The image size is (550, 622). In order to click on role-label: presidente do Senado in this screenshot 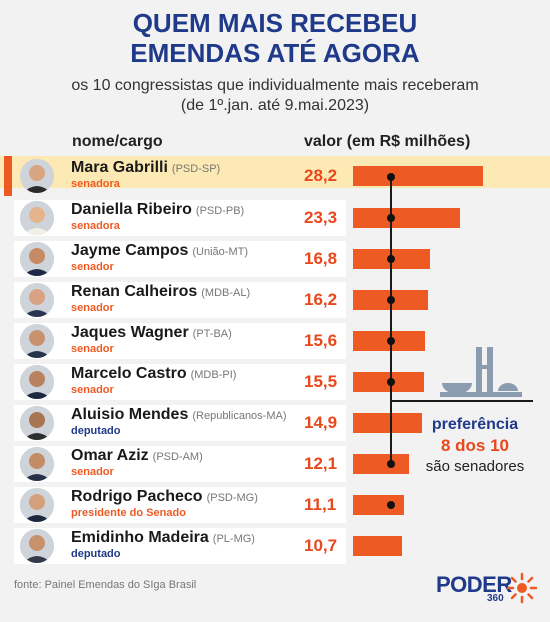, I will do `click(128, 513)`.